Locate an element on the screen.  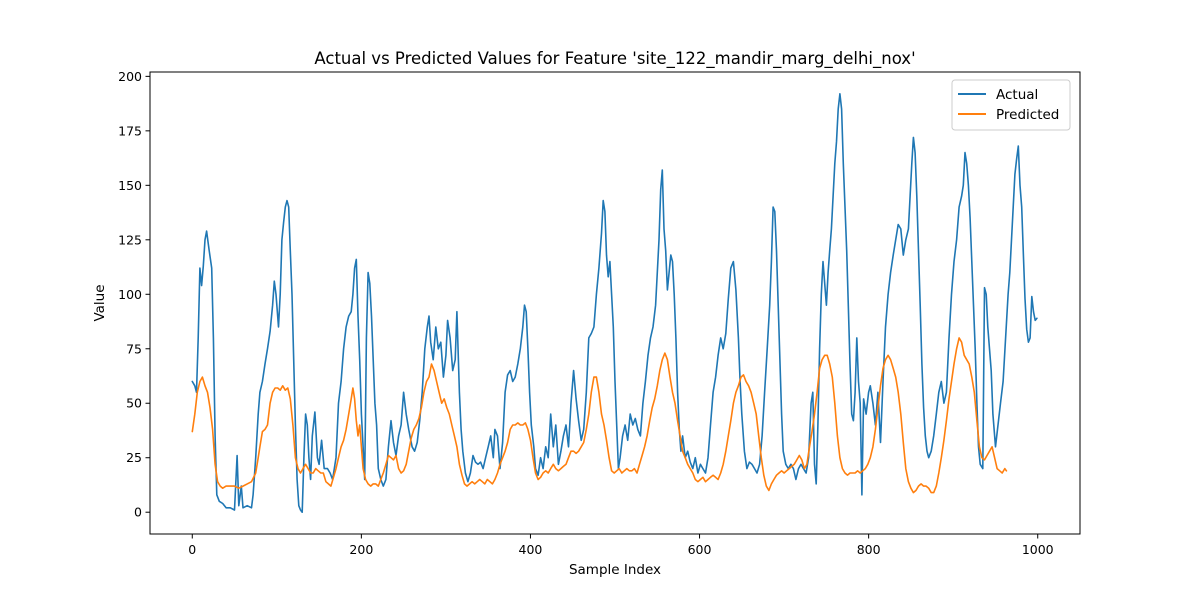
y-tick-label: 200 is located at coordinates (130, 76).